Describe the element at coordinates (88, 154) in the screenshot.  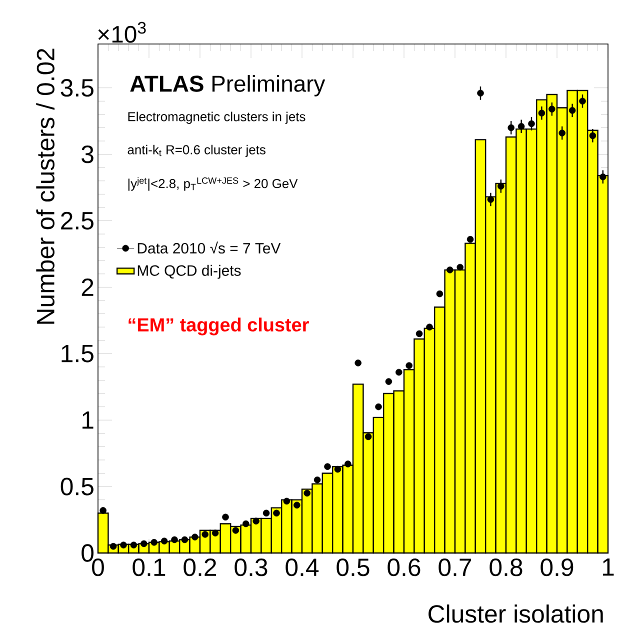
I see `y-tick-label: 3` at that location.